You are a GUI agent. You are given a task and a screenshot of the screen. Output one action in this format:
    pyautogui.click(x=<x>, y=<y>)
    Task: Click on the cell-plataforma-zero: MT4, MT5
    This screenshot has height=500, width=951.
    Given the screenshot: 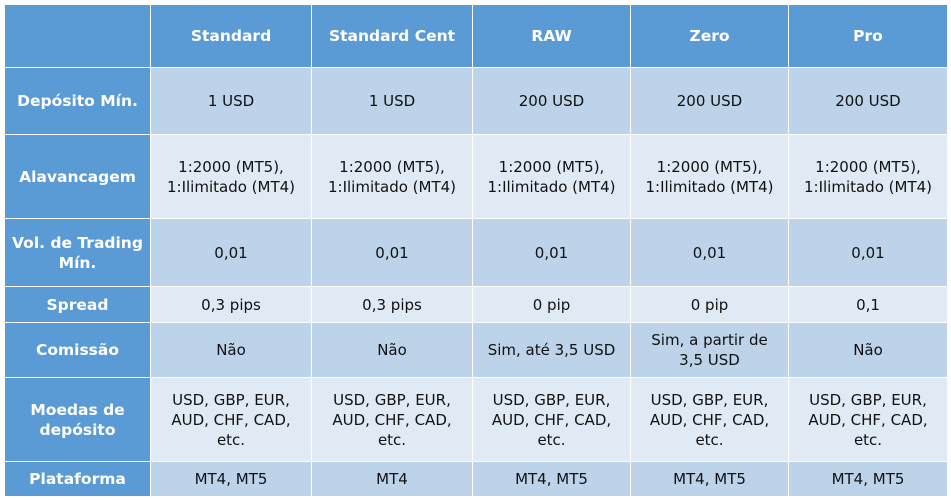 What is the action you would take?
    pyautogui.click(x=709, y=479)
    